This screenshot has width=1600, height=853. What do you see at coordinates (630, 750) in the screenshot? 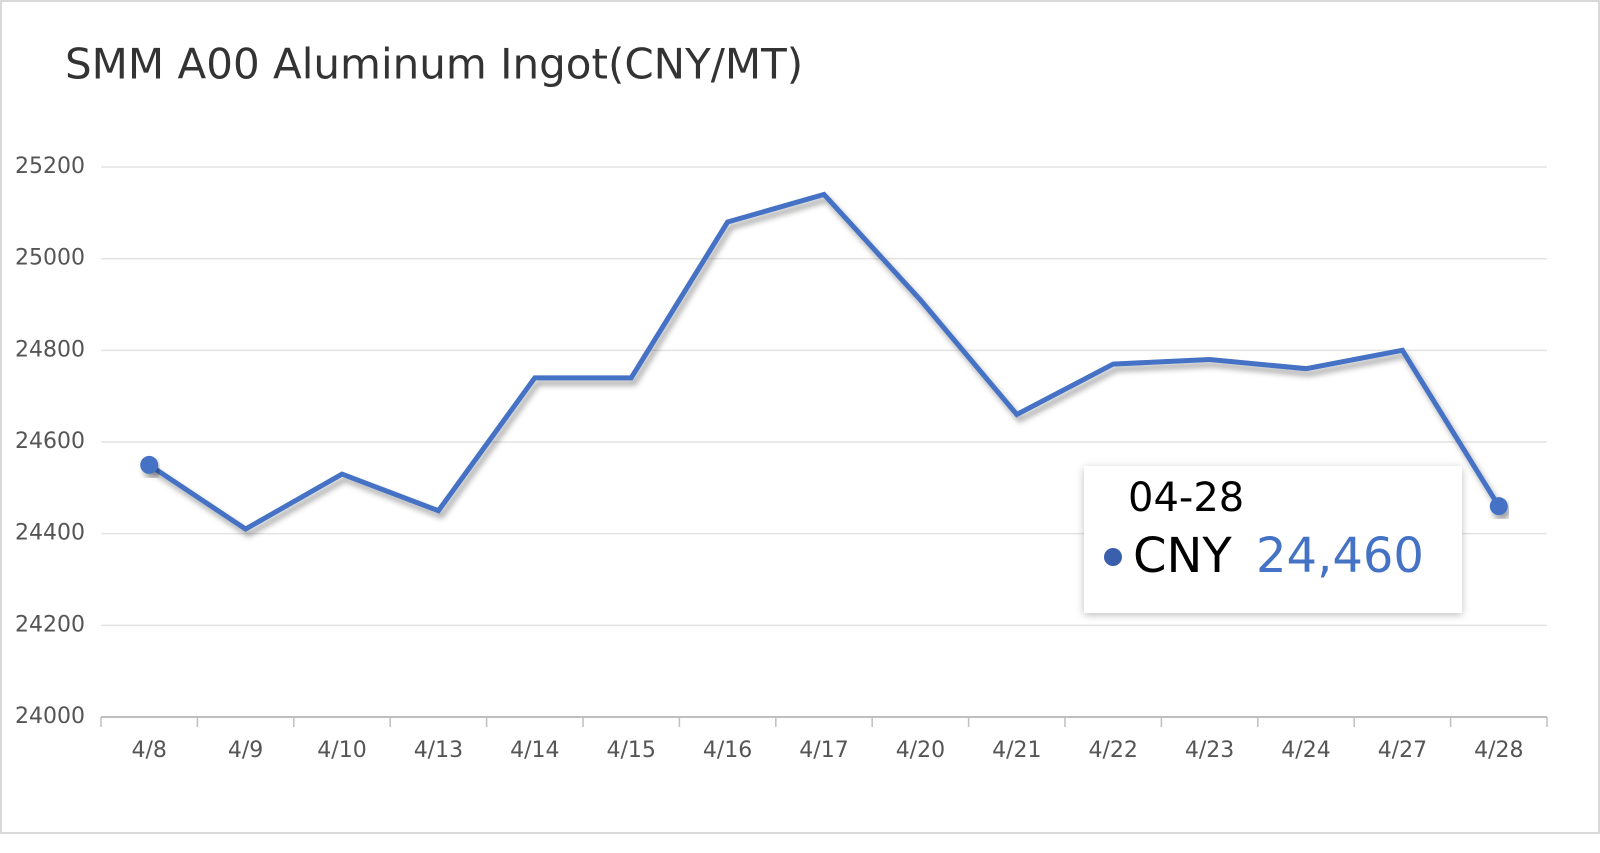
I see `x-tick-label: 4/15` at bounding box center [630, 750].